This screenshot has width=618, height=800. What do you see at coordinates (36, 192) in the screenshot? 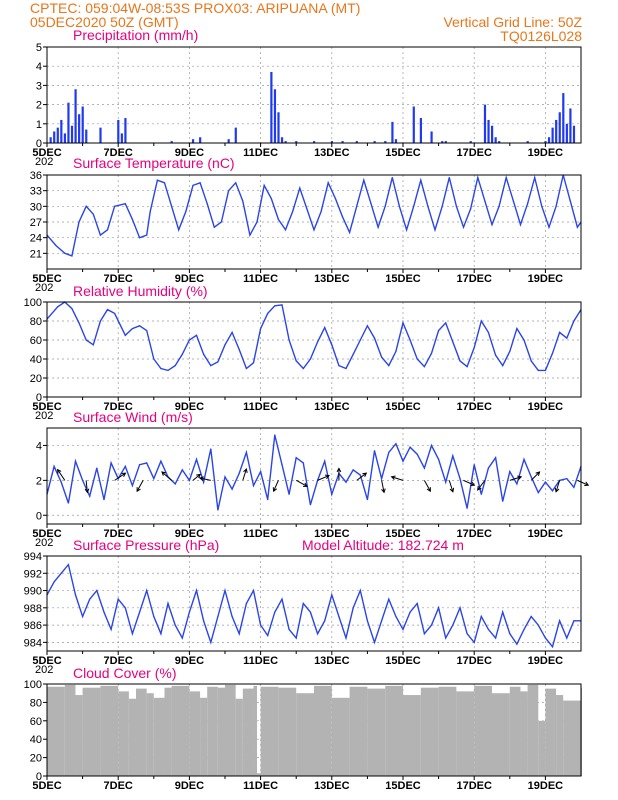
I see `y-tick-label: 33` at bounding box center [36, 192].